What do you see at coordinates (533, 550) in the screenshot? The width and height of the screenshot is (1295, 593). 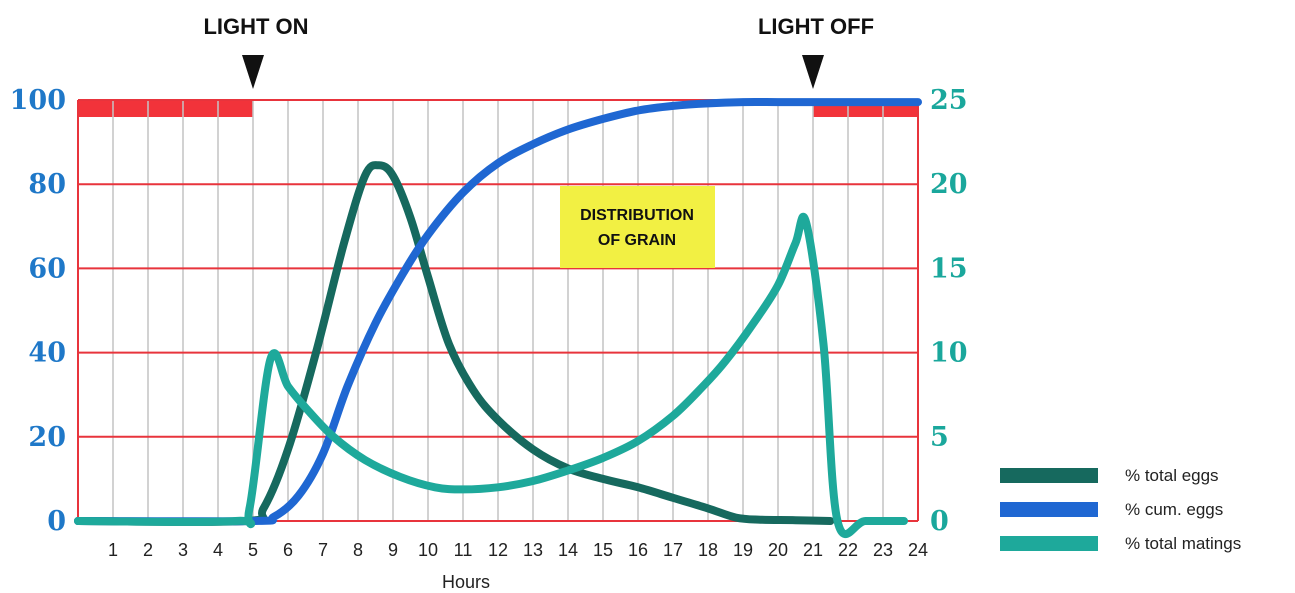 I see `x-axis-tick-label: 13` at bounding box center [533, 550].